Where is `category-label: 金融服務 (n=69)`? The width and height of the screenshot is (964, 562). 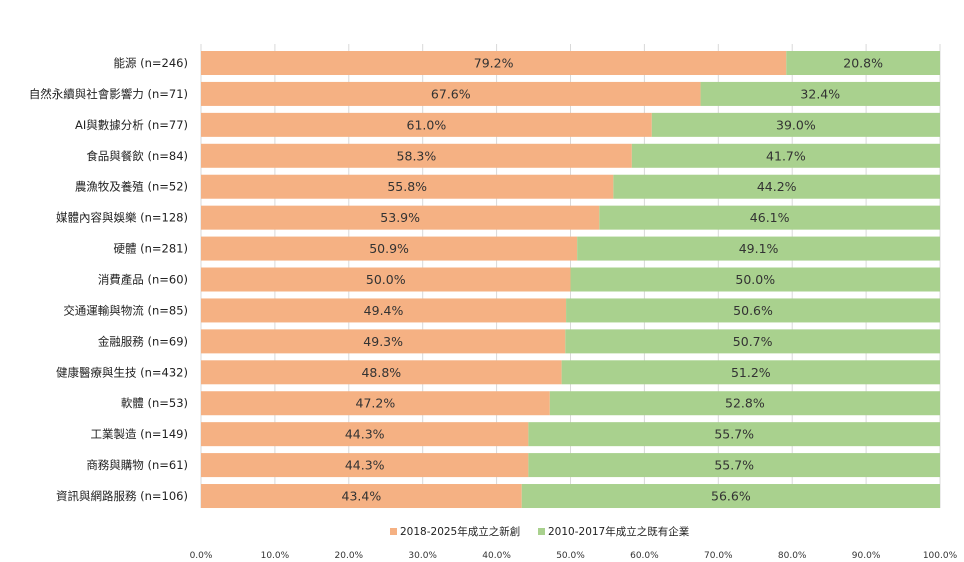
category-label: 金融服務 (n=69) is located at coordinates (143, 341).